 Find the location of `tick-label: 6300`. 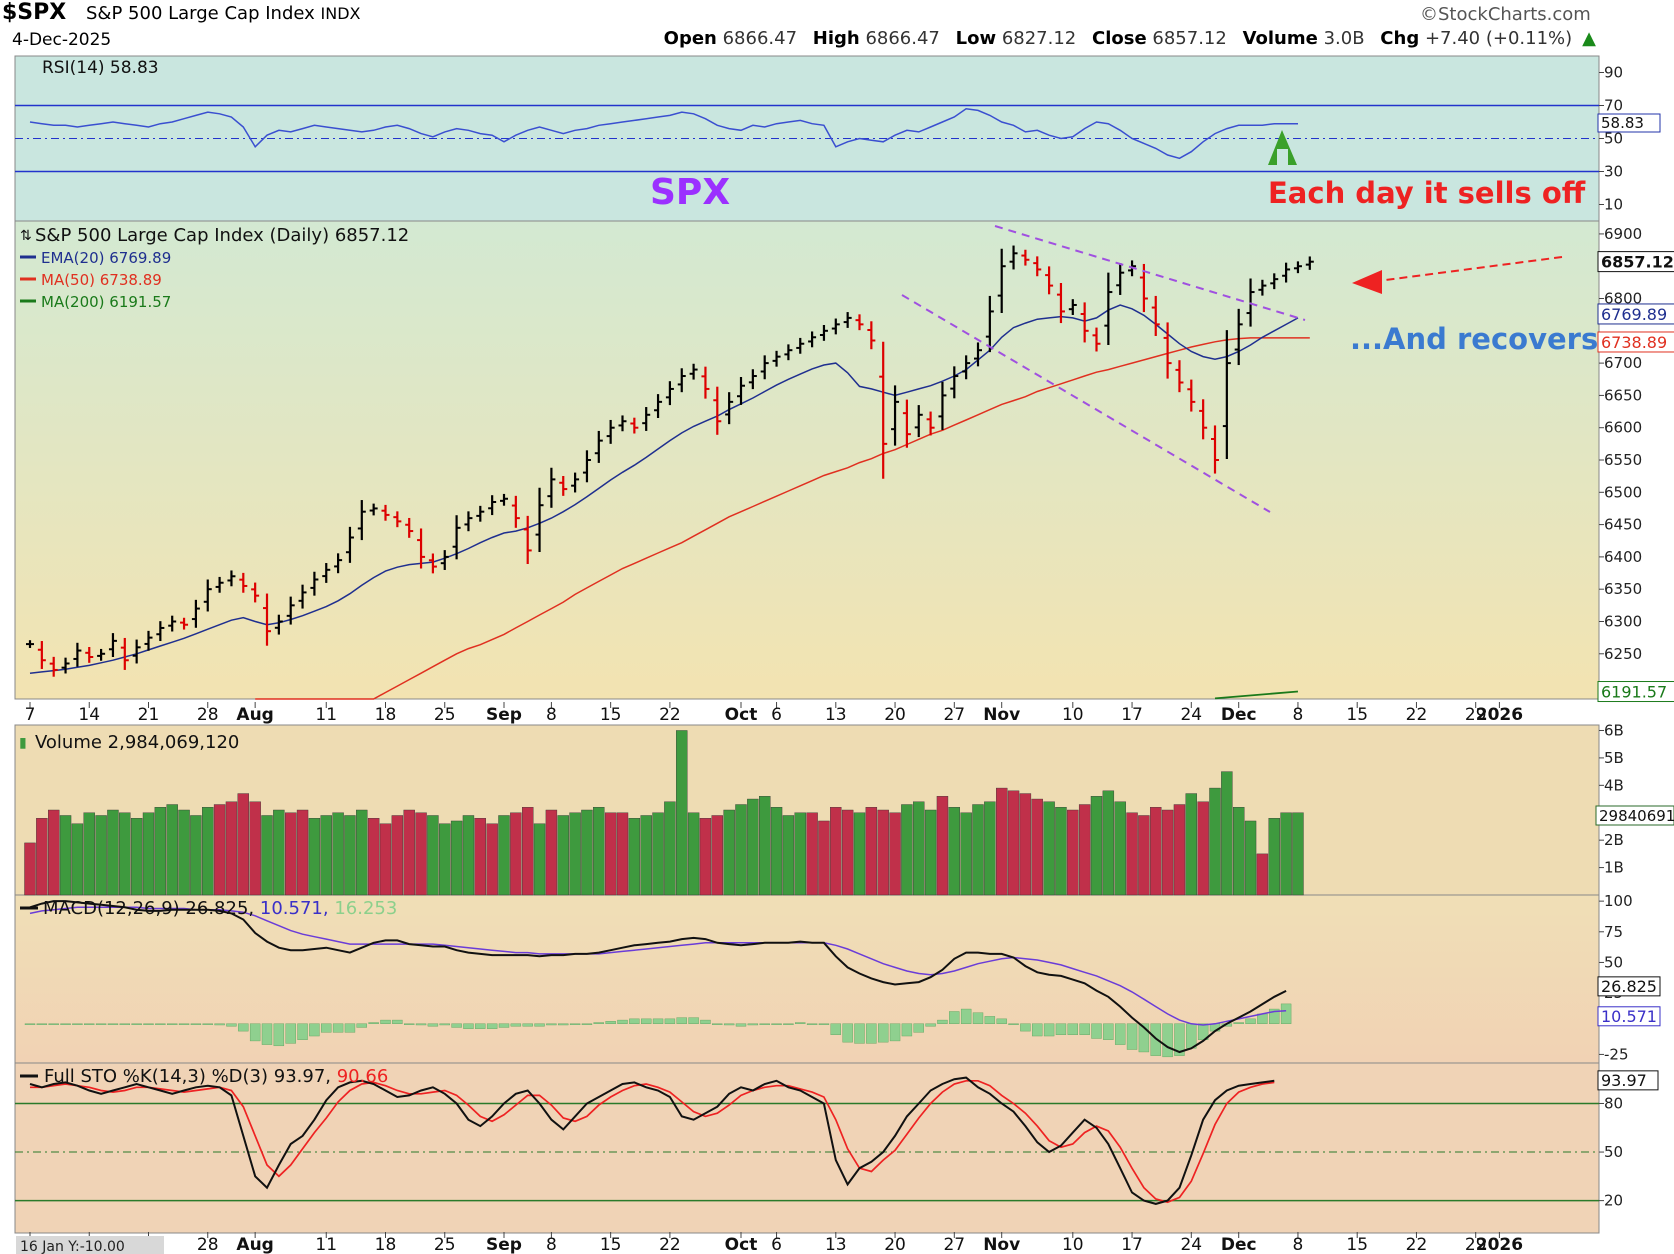

tick-label: 6300 is located at coordinates (1623, 621).